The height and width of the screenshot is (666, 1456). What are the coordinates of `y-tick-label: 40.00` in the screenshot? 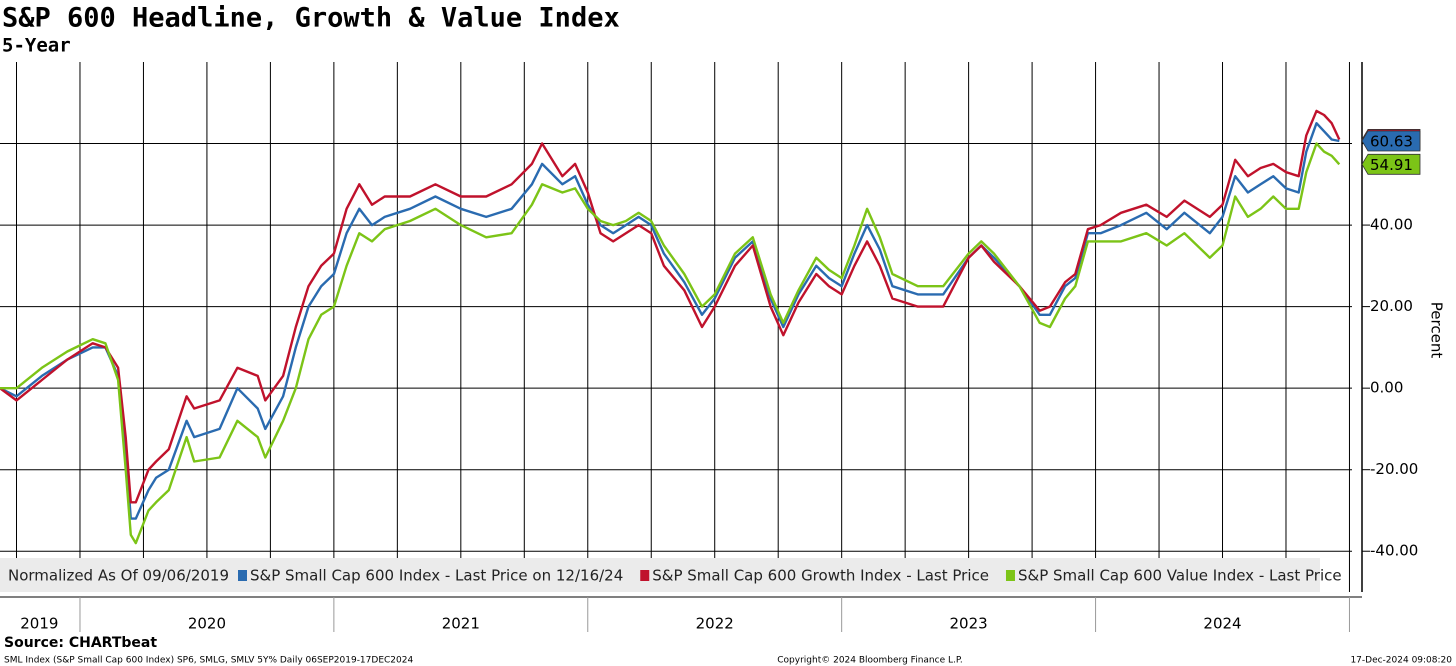 It's located at (1391, 225).